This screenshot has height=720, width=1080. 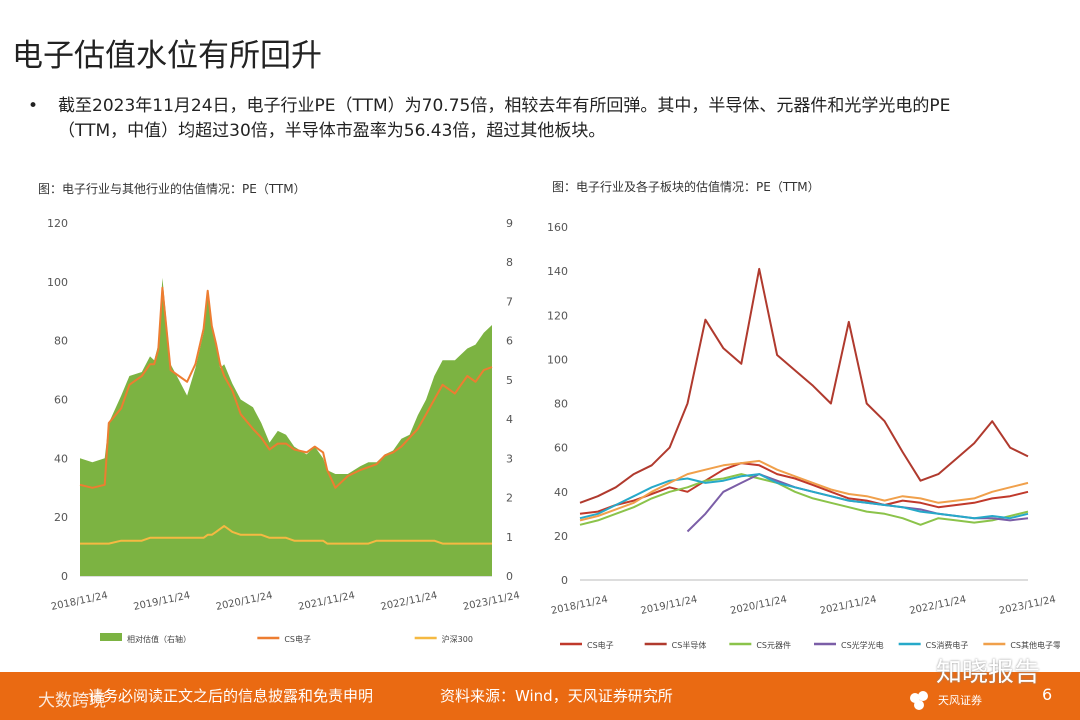 I want to click on watermark-left: 大数跨境, so click(x=72, y=701).